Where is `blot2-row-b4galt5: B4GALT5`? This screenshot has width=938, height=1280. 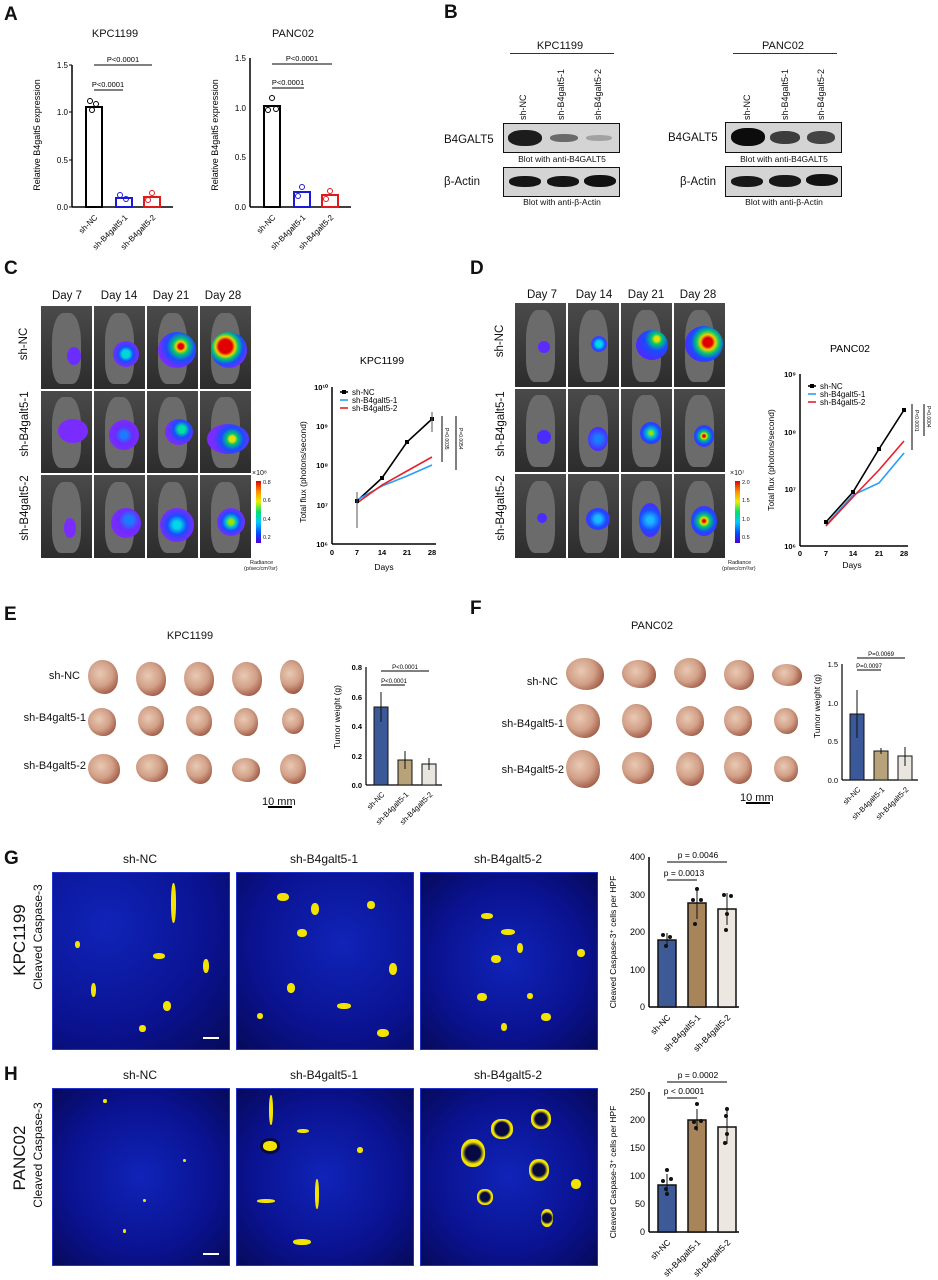
blot2-row-b4galt5: B4GALT5 is located at coordinates (693, 138).